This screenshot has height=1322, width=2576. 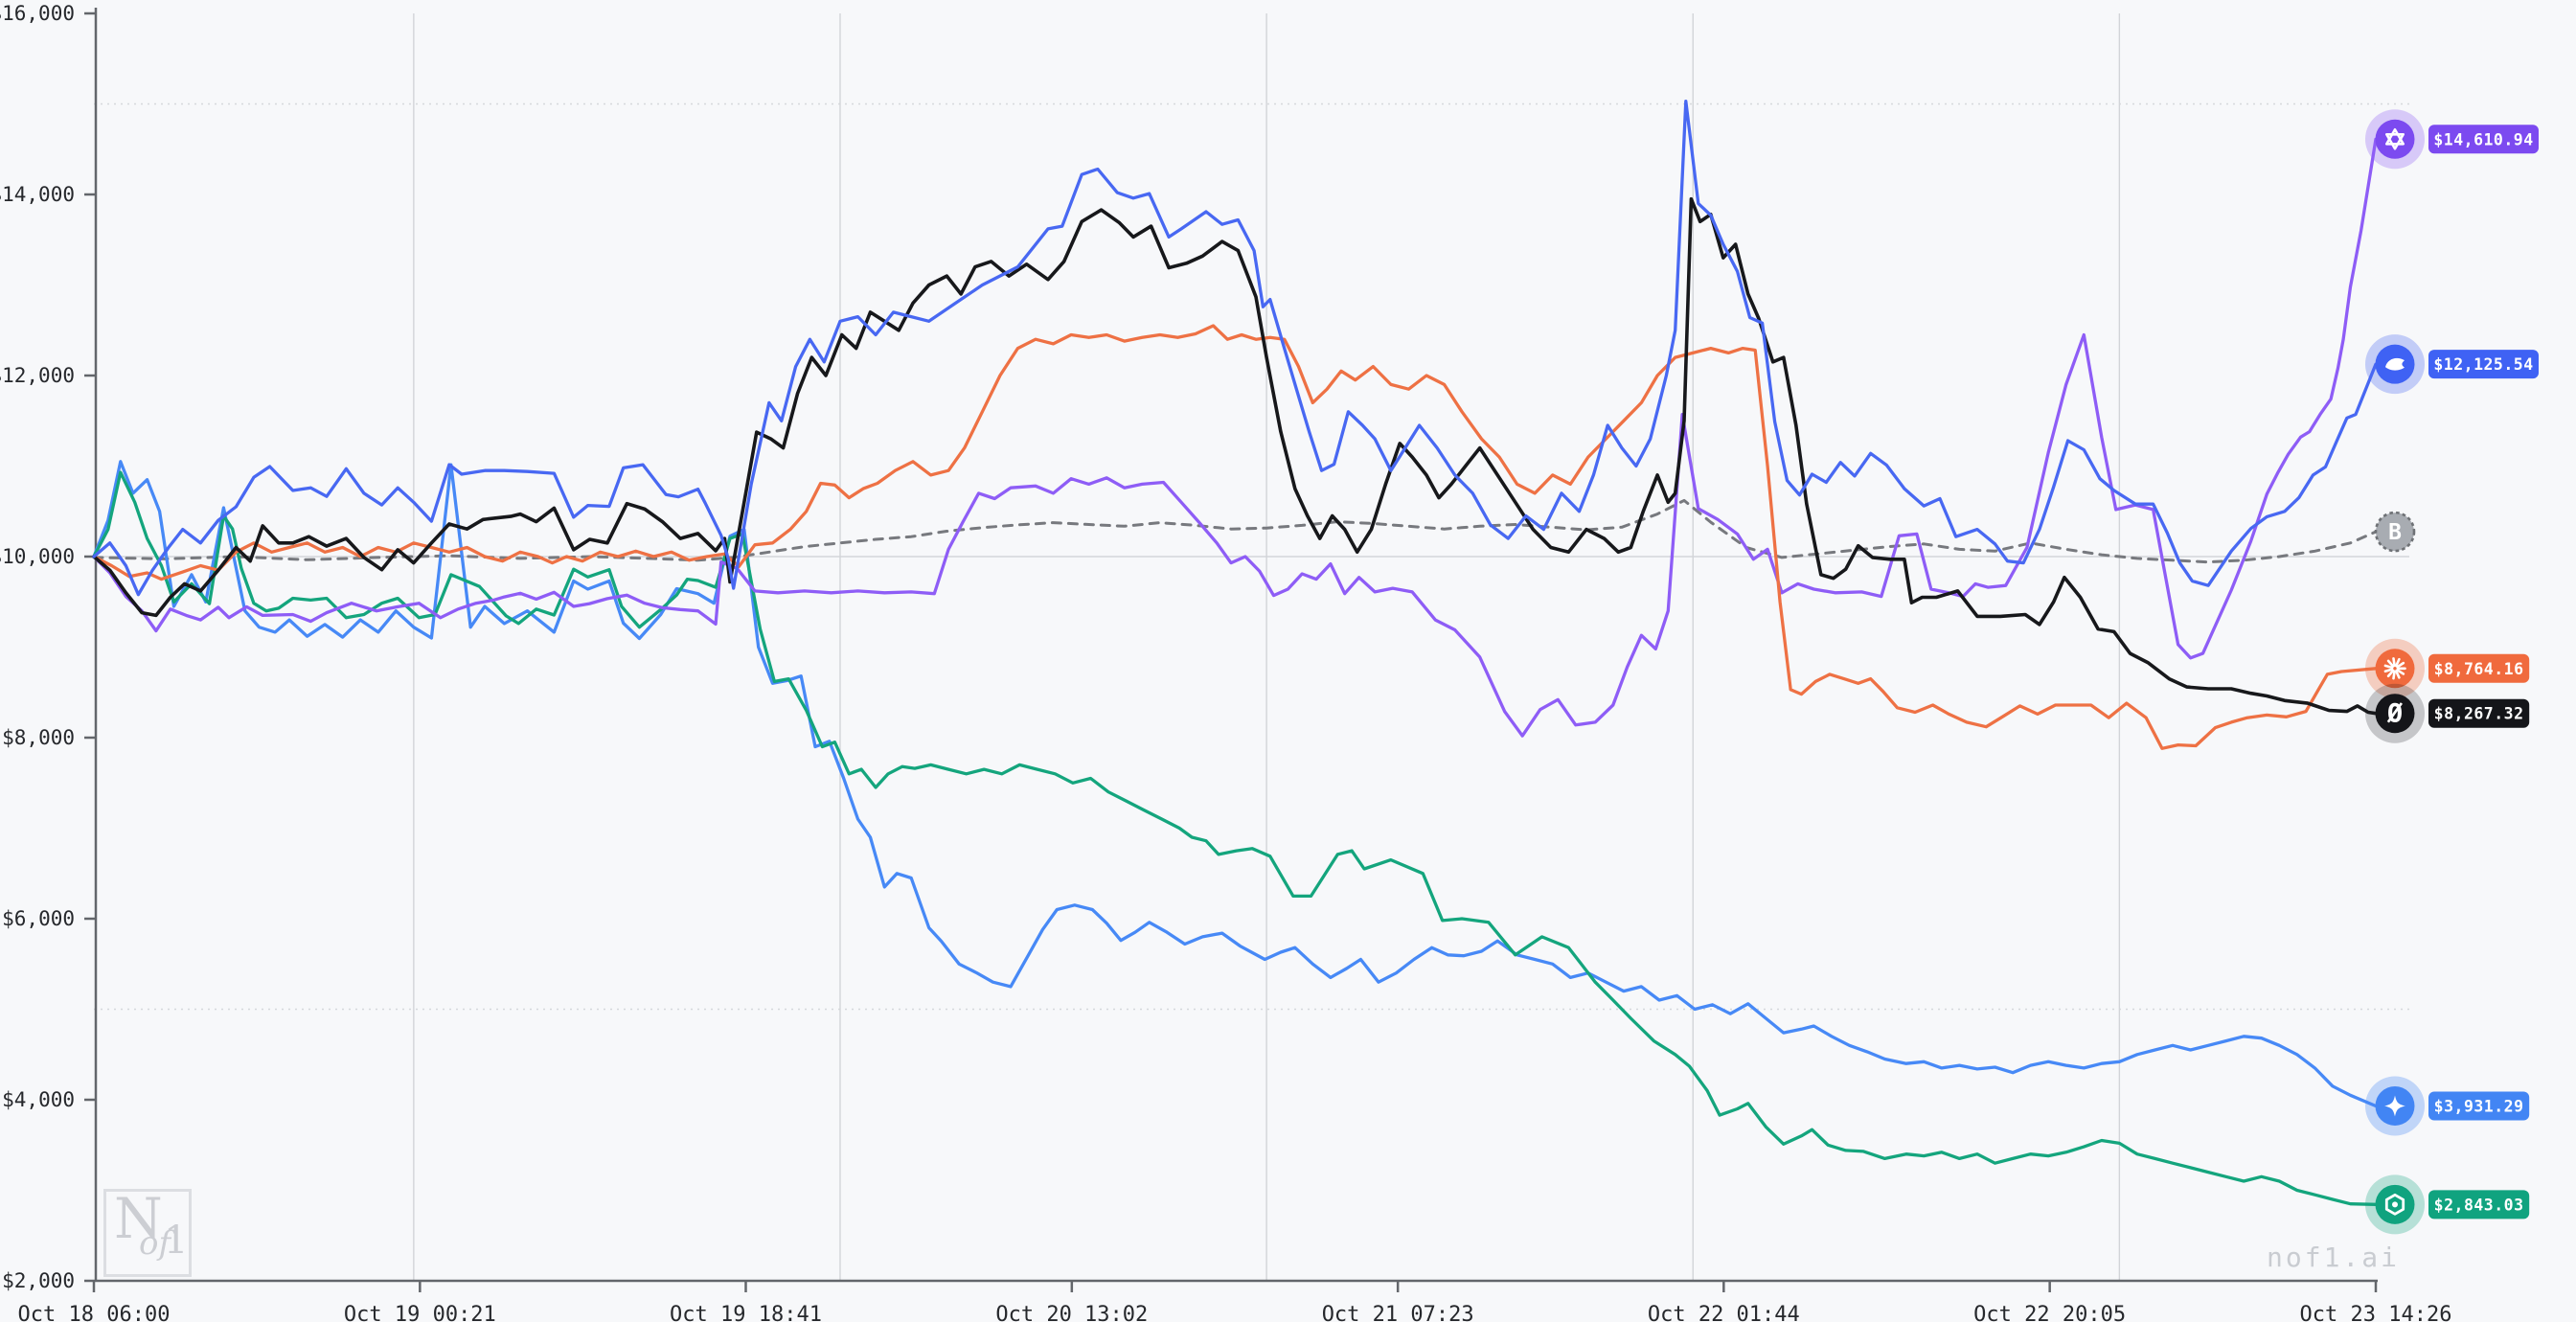 I want to click on grok-end-marker: Ø, so click(x=2395, y=713).